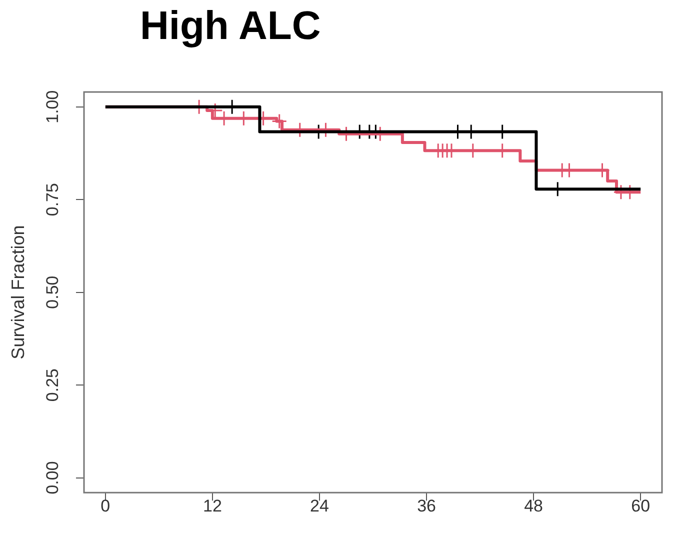 This screenshot has width=680, height=543. What do you see at coordinates (640, 506) in the screenshot?
I see `x-tick-label: 60` at bounding box center [640, 506].